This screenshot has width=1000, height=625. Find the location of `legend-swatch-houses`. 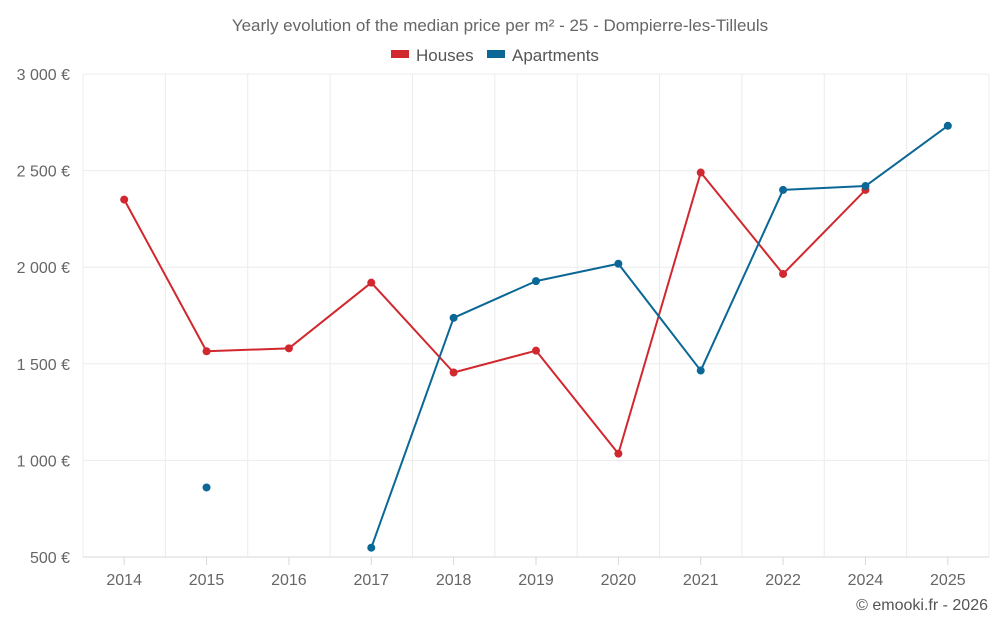

legend-swatch-houses is located at coordinates (400, 54).